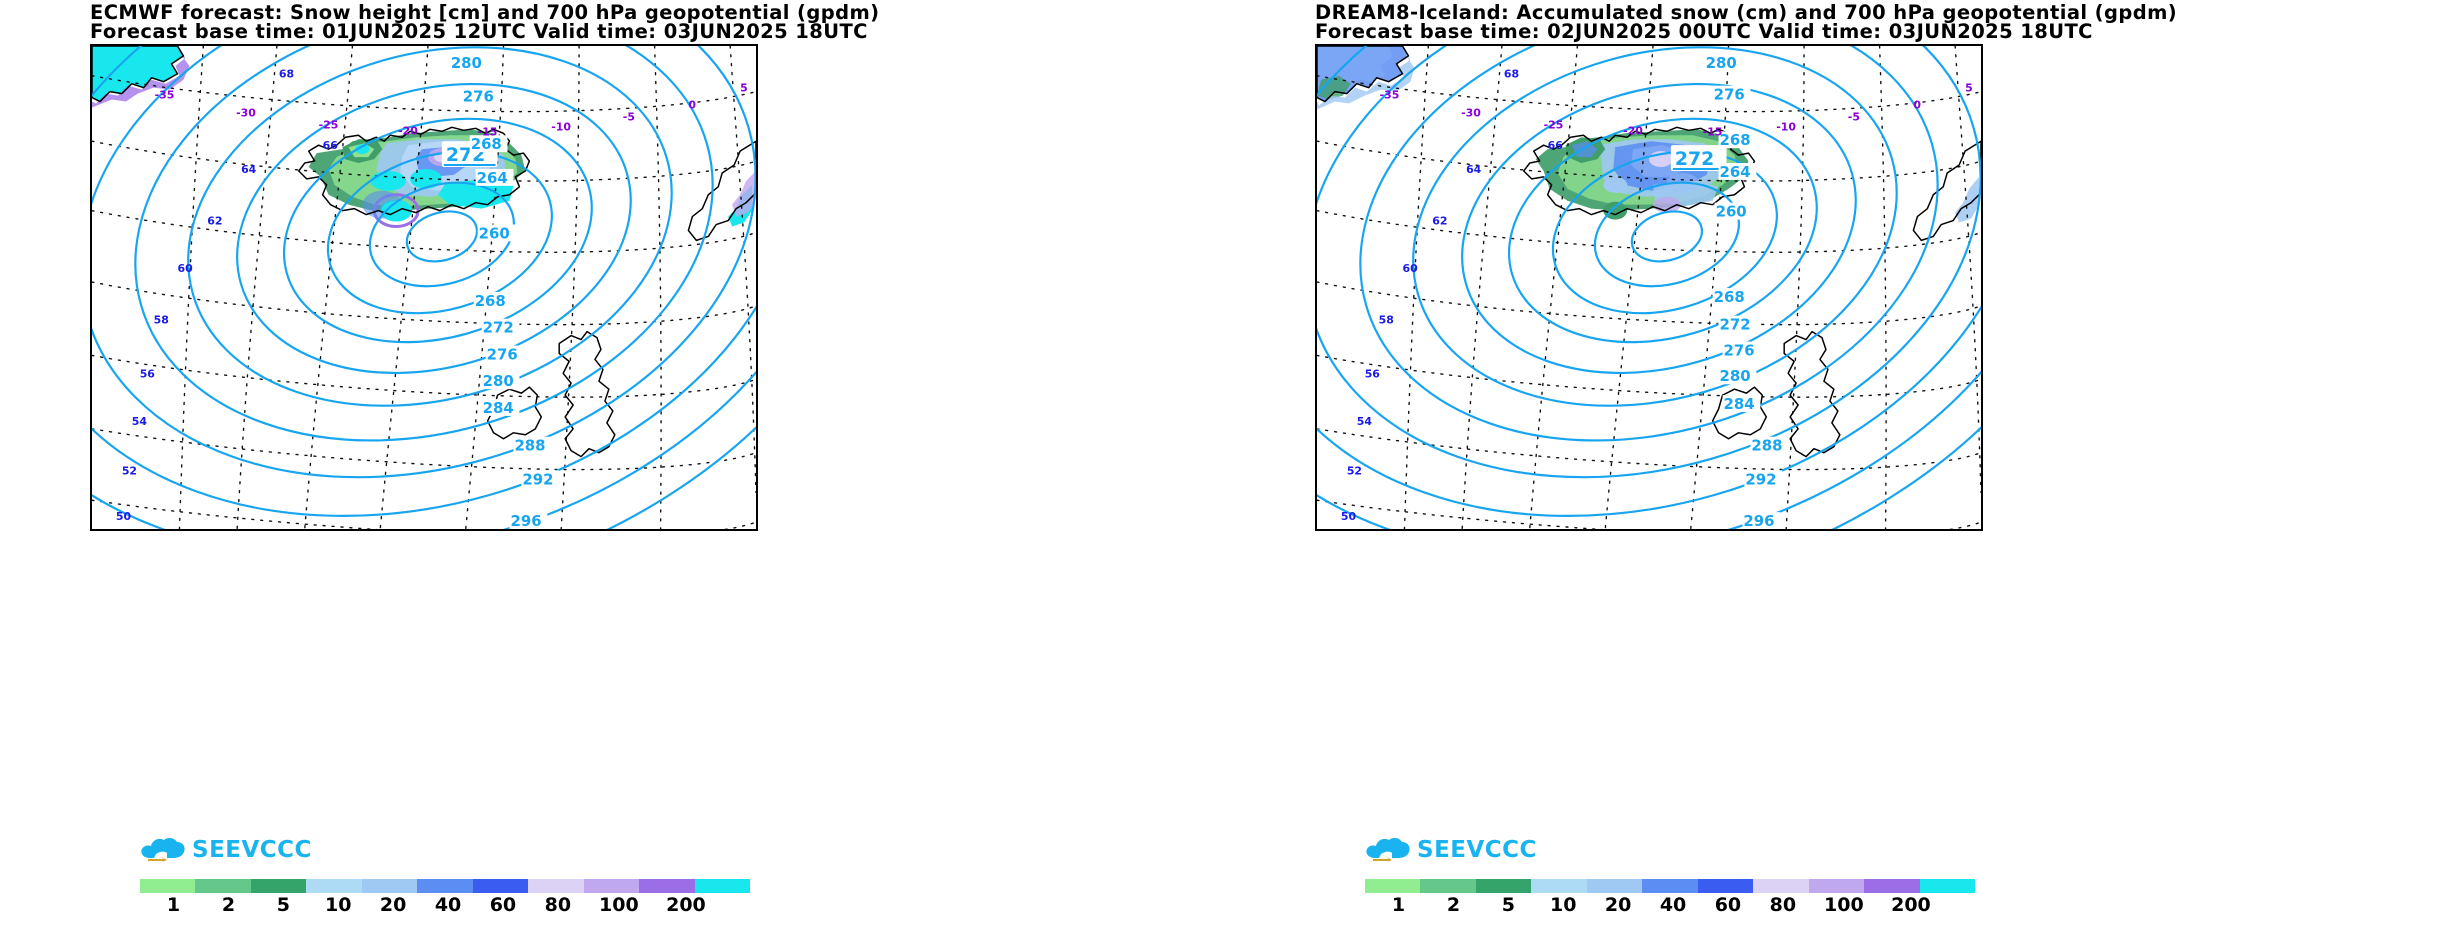 The height and width of the screenshot is (925, 2449). I want to click on lat-label: 58, so click(161, 320).